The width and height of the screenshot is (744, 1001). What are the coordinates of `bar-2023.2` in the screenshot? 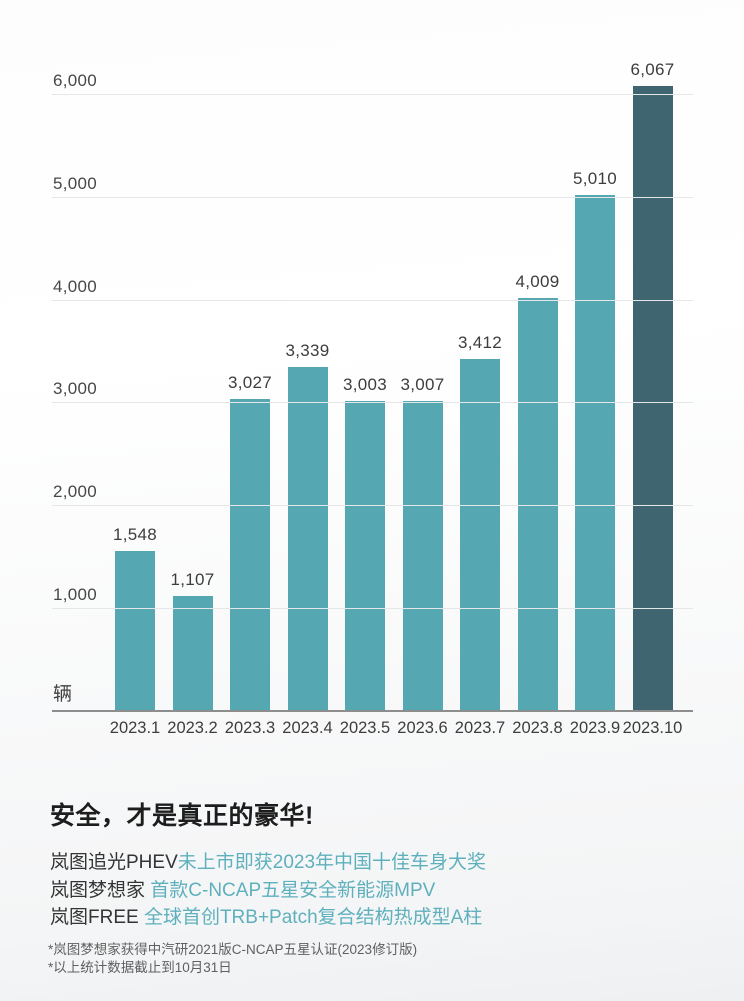 It's located at (192, 653).